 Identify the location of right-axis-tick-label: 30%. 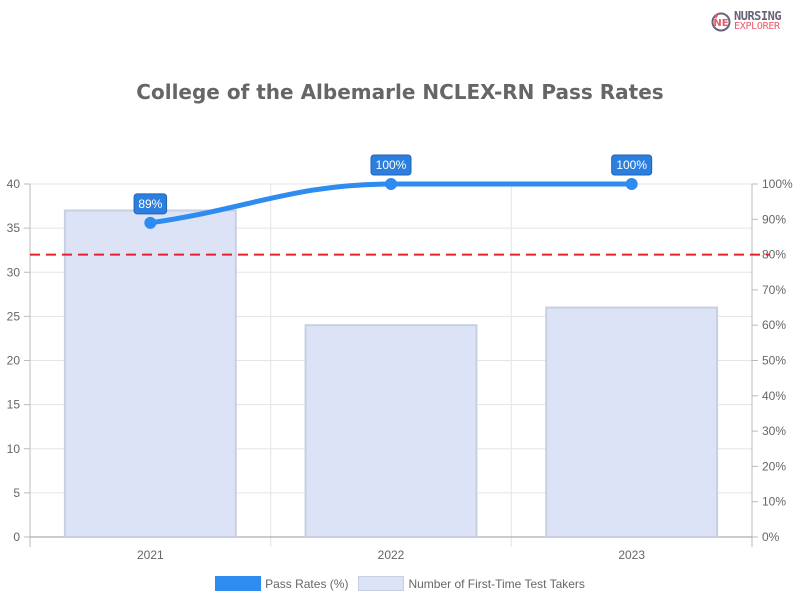
(774, 431).